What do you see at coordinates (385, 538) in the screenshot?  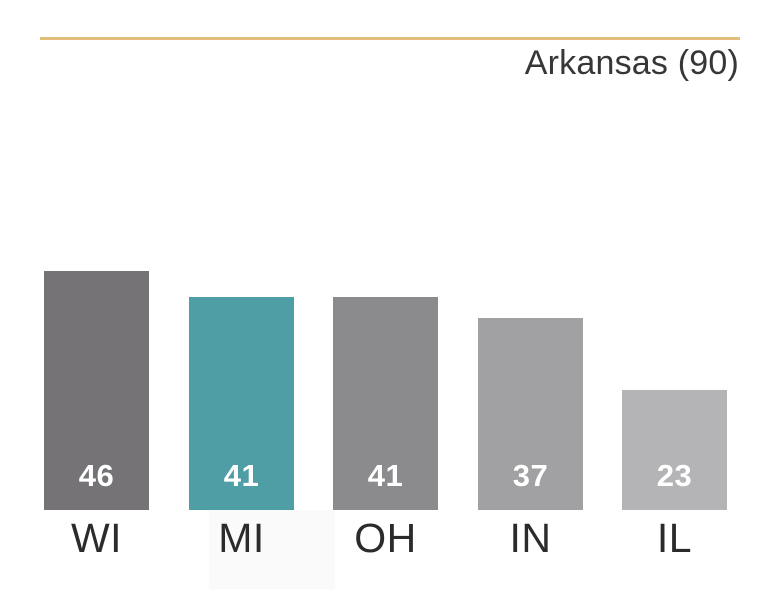 I see `category-label-oh: OH` at bounding box center [385, 538].